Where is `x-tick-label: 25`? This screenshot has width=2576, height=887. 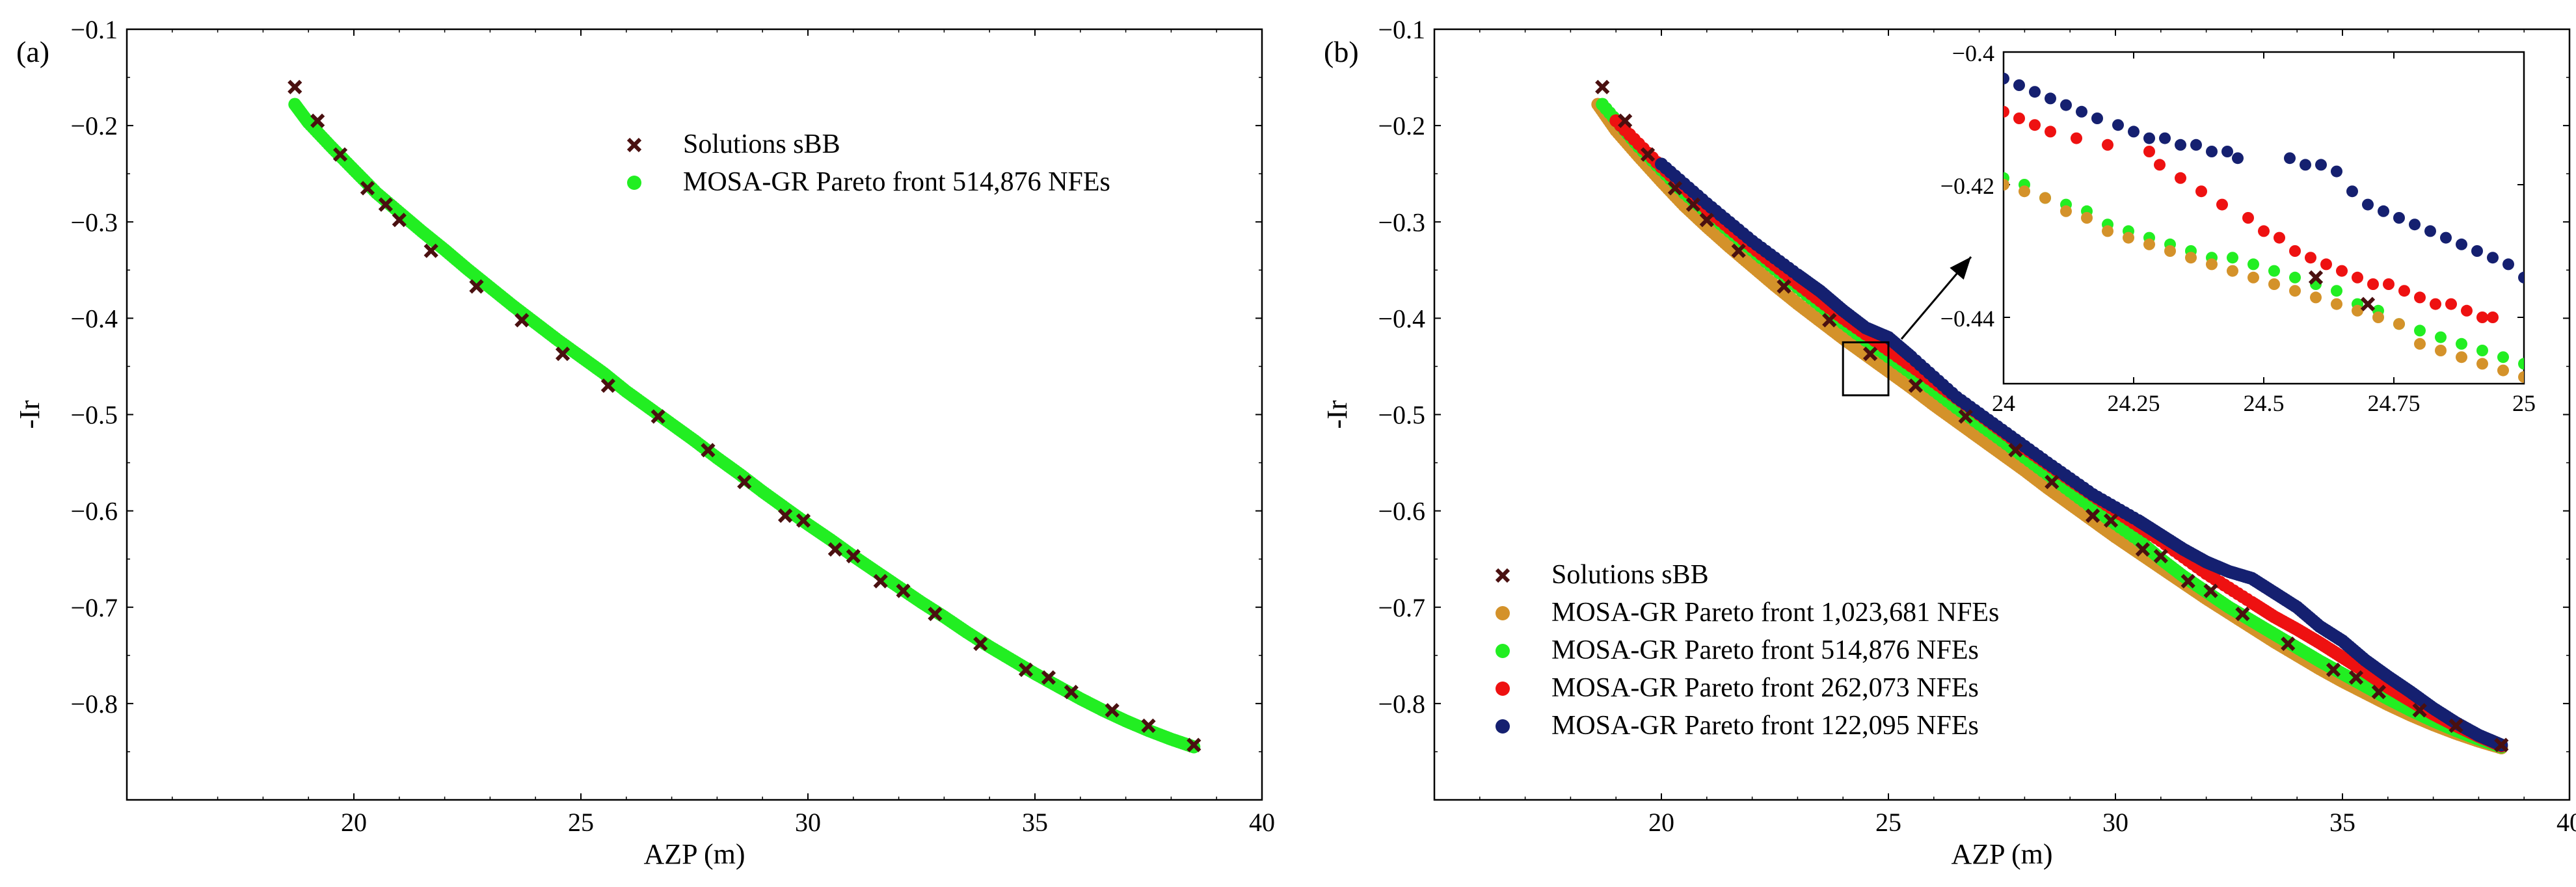
x-tick-label: 25 is located at coordinates (2524, 403).